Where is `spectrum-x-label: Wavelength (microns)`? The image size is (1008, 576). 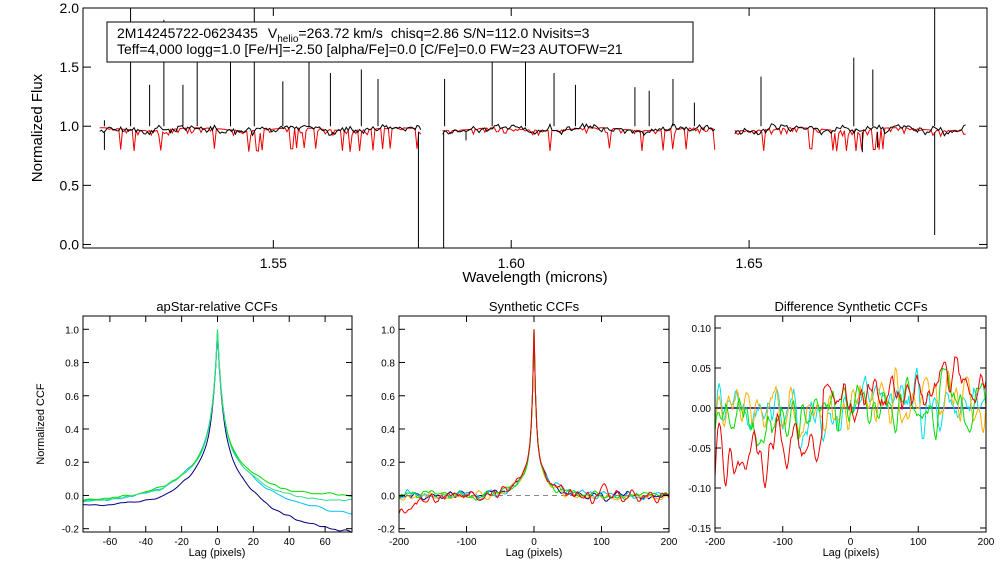
spectrum-x-label: Wavelength (microns) is located at coordinates (534, 277).